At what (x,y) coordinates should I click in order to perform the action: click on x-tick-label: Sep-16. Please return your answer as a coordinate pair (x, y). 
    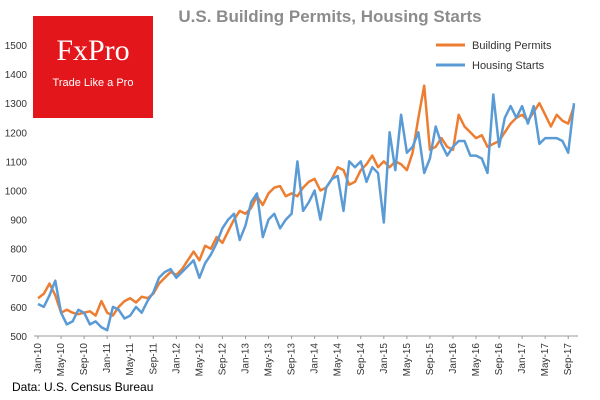
    Looking at the image, I should click on (499, 359).